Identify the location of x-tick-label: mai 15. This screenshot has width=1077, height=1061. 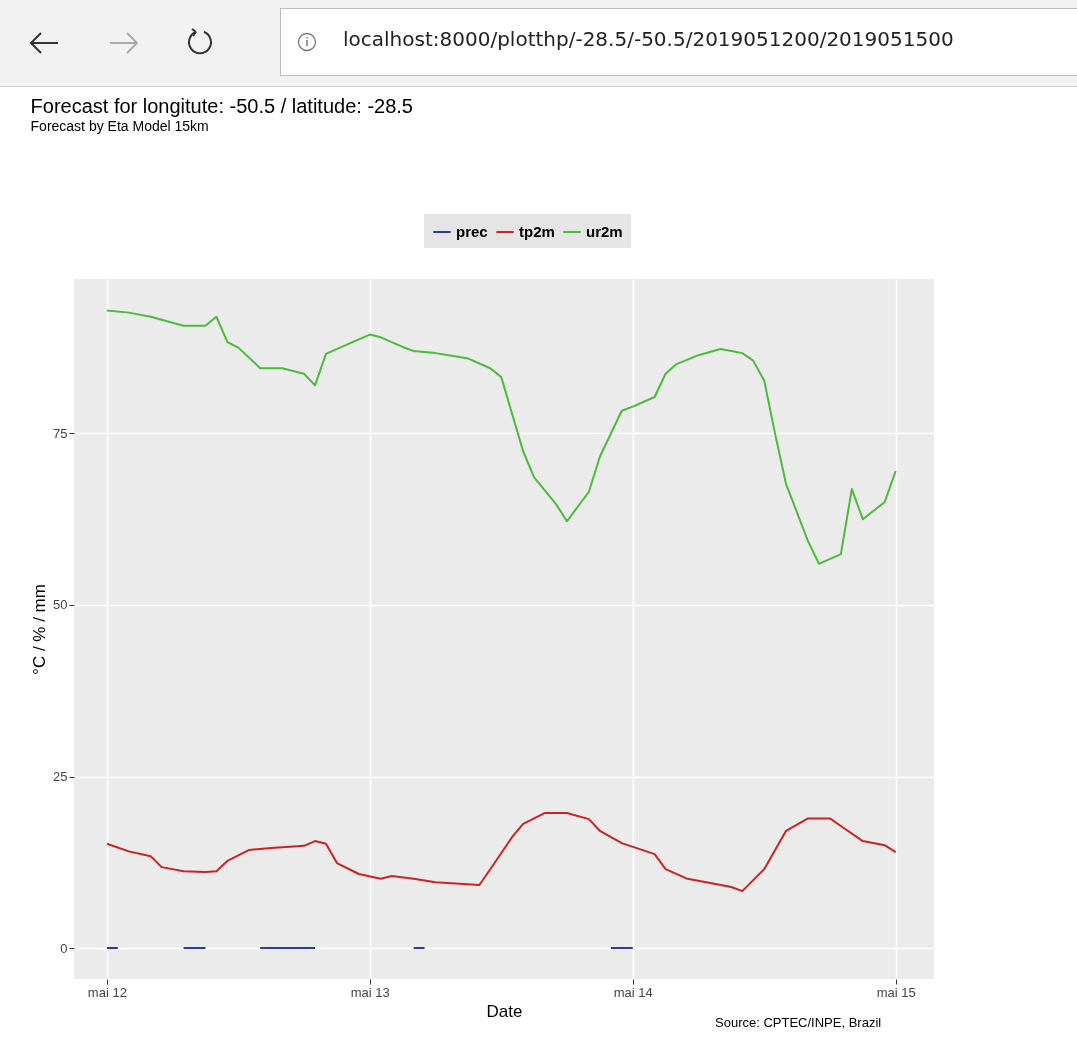
(896, 992).